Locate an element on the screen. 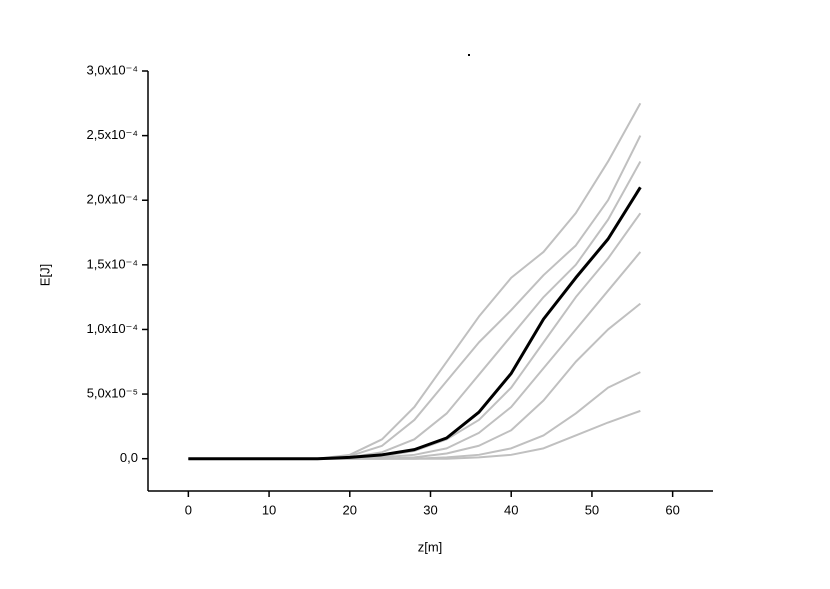 The image size is (830, 589). x-tick-label: 10 is located at coordinates (269, 509).